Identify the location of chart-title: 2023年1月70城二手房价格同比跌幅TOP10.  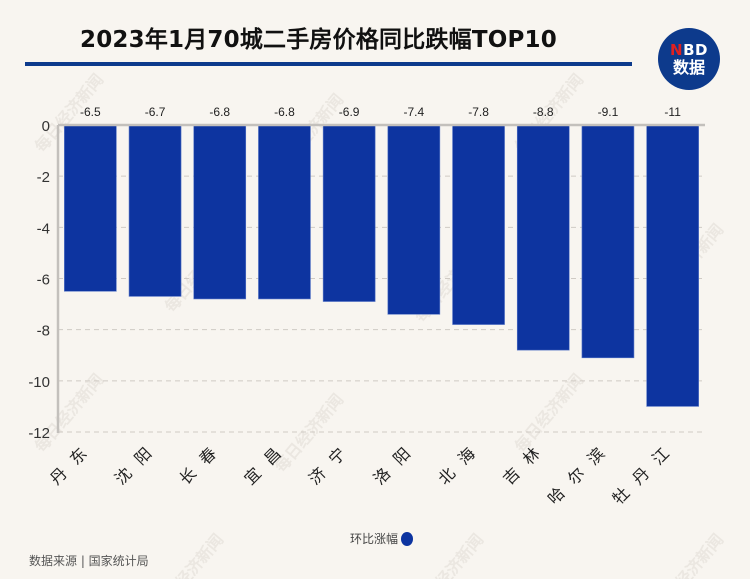
(318, 40).